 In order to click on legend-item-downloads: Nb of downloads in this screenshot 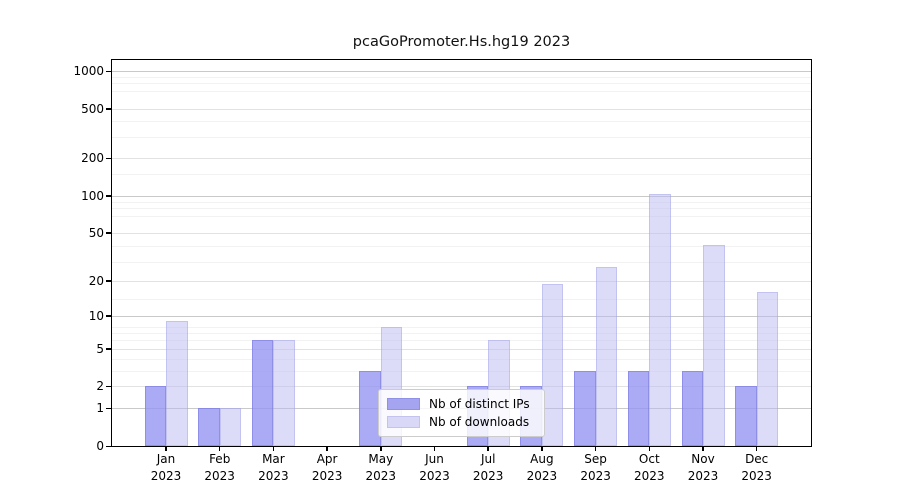, I will do `click(465, 422)`.